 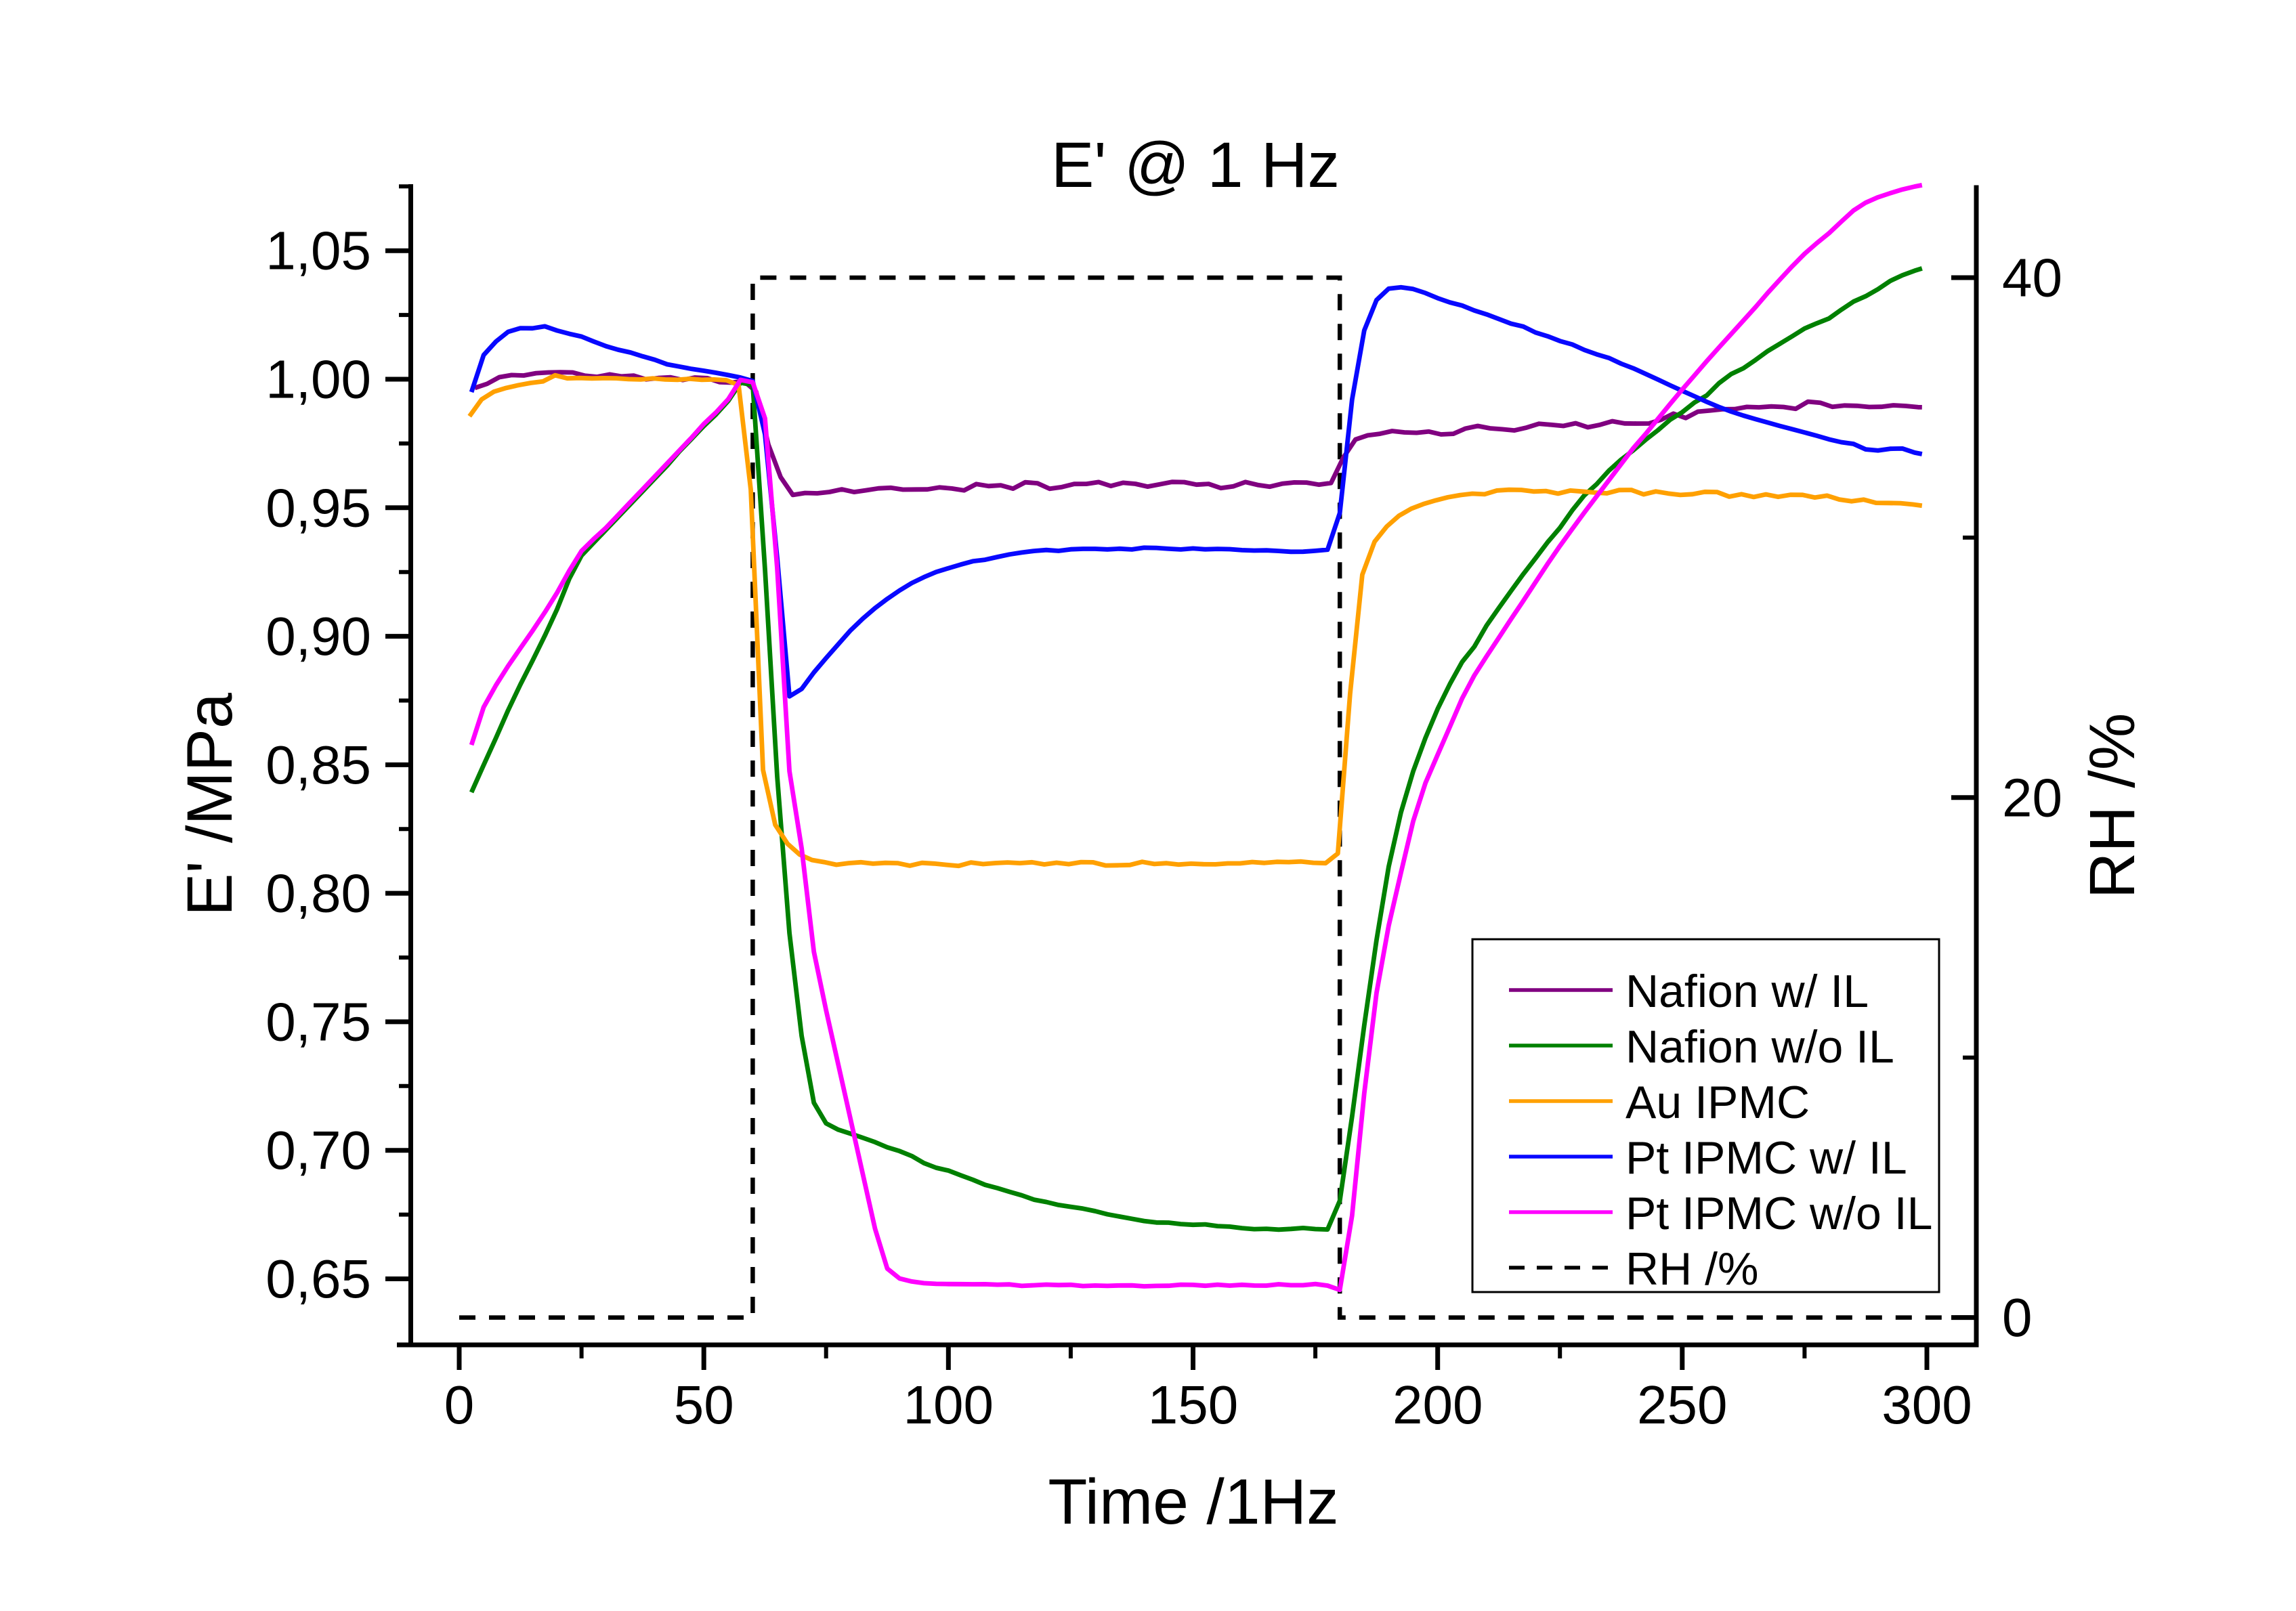 I want to click on svg-text: E' /MPa, so click(x=210, y=804).